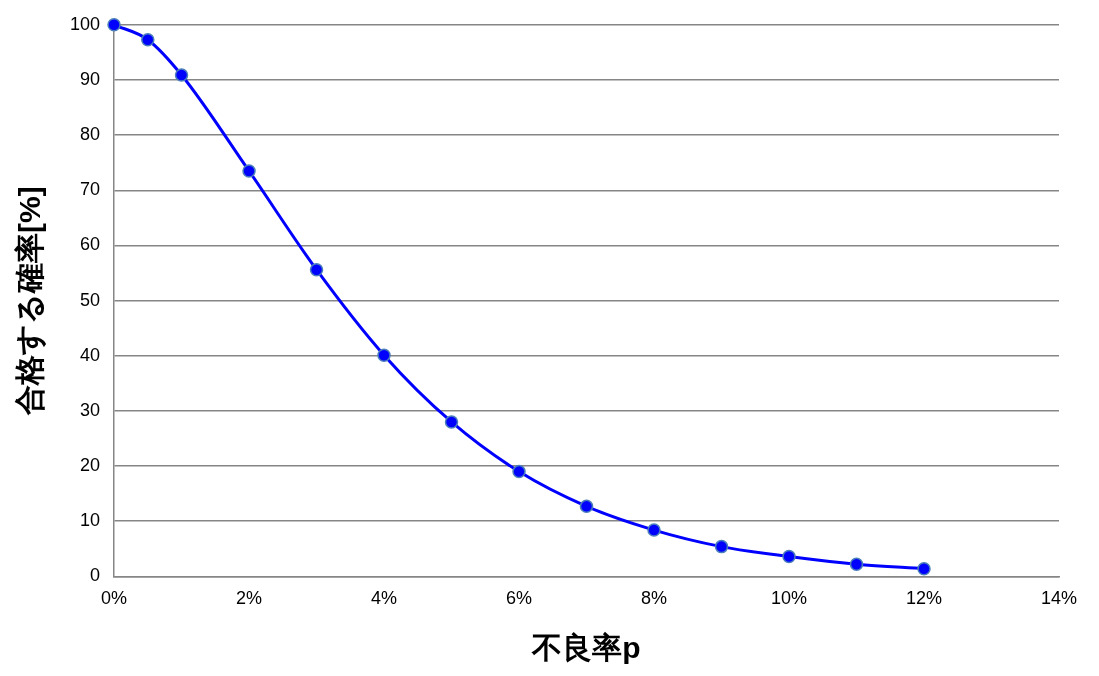  I want to click on x-tick-label: 4%, so click(384, 598).